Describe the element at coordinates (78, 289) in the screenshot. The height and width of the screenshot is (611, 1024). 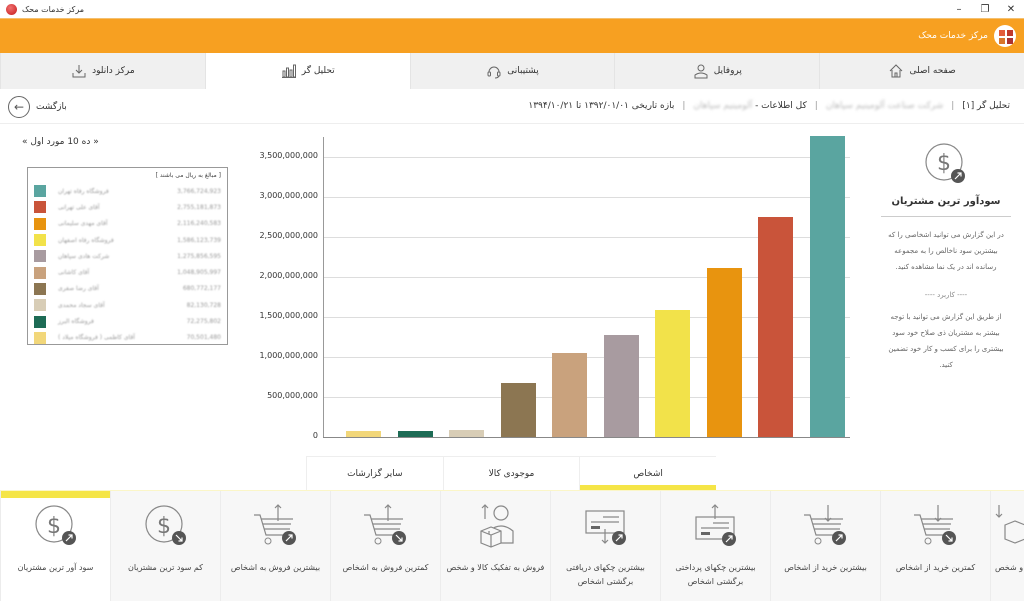
I see `legend-name: آقای رضا صفری` at that location.